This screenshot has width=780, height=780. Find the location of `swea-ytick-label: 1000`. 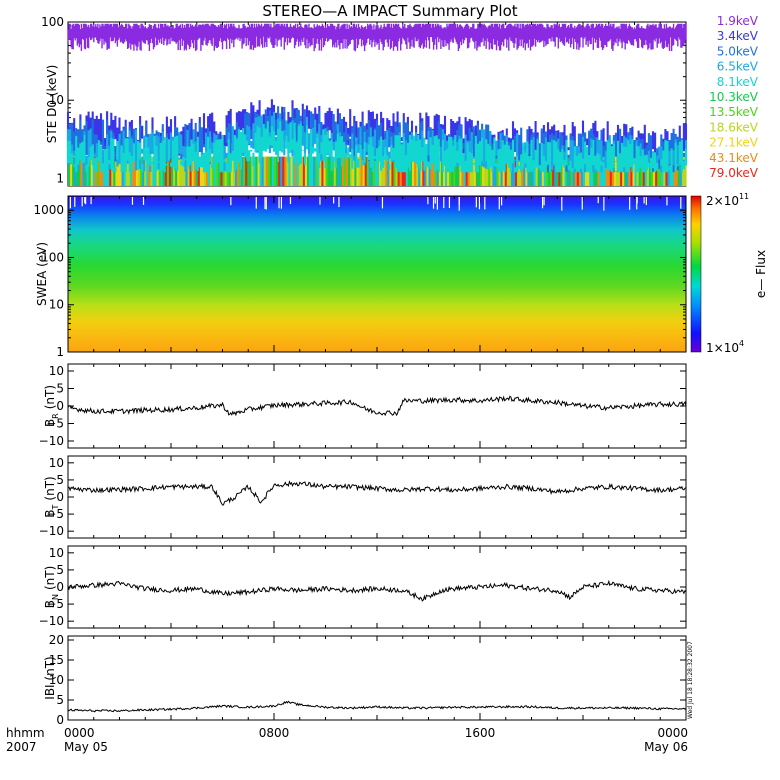

swea-ytick-label: 1000 is located at coordinates (48, 210).